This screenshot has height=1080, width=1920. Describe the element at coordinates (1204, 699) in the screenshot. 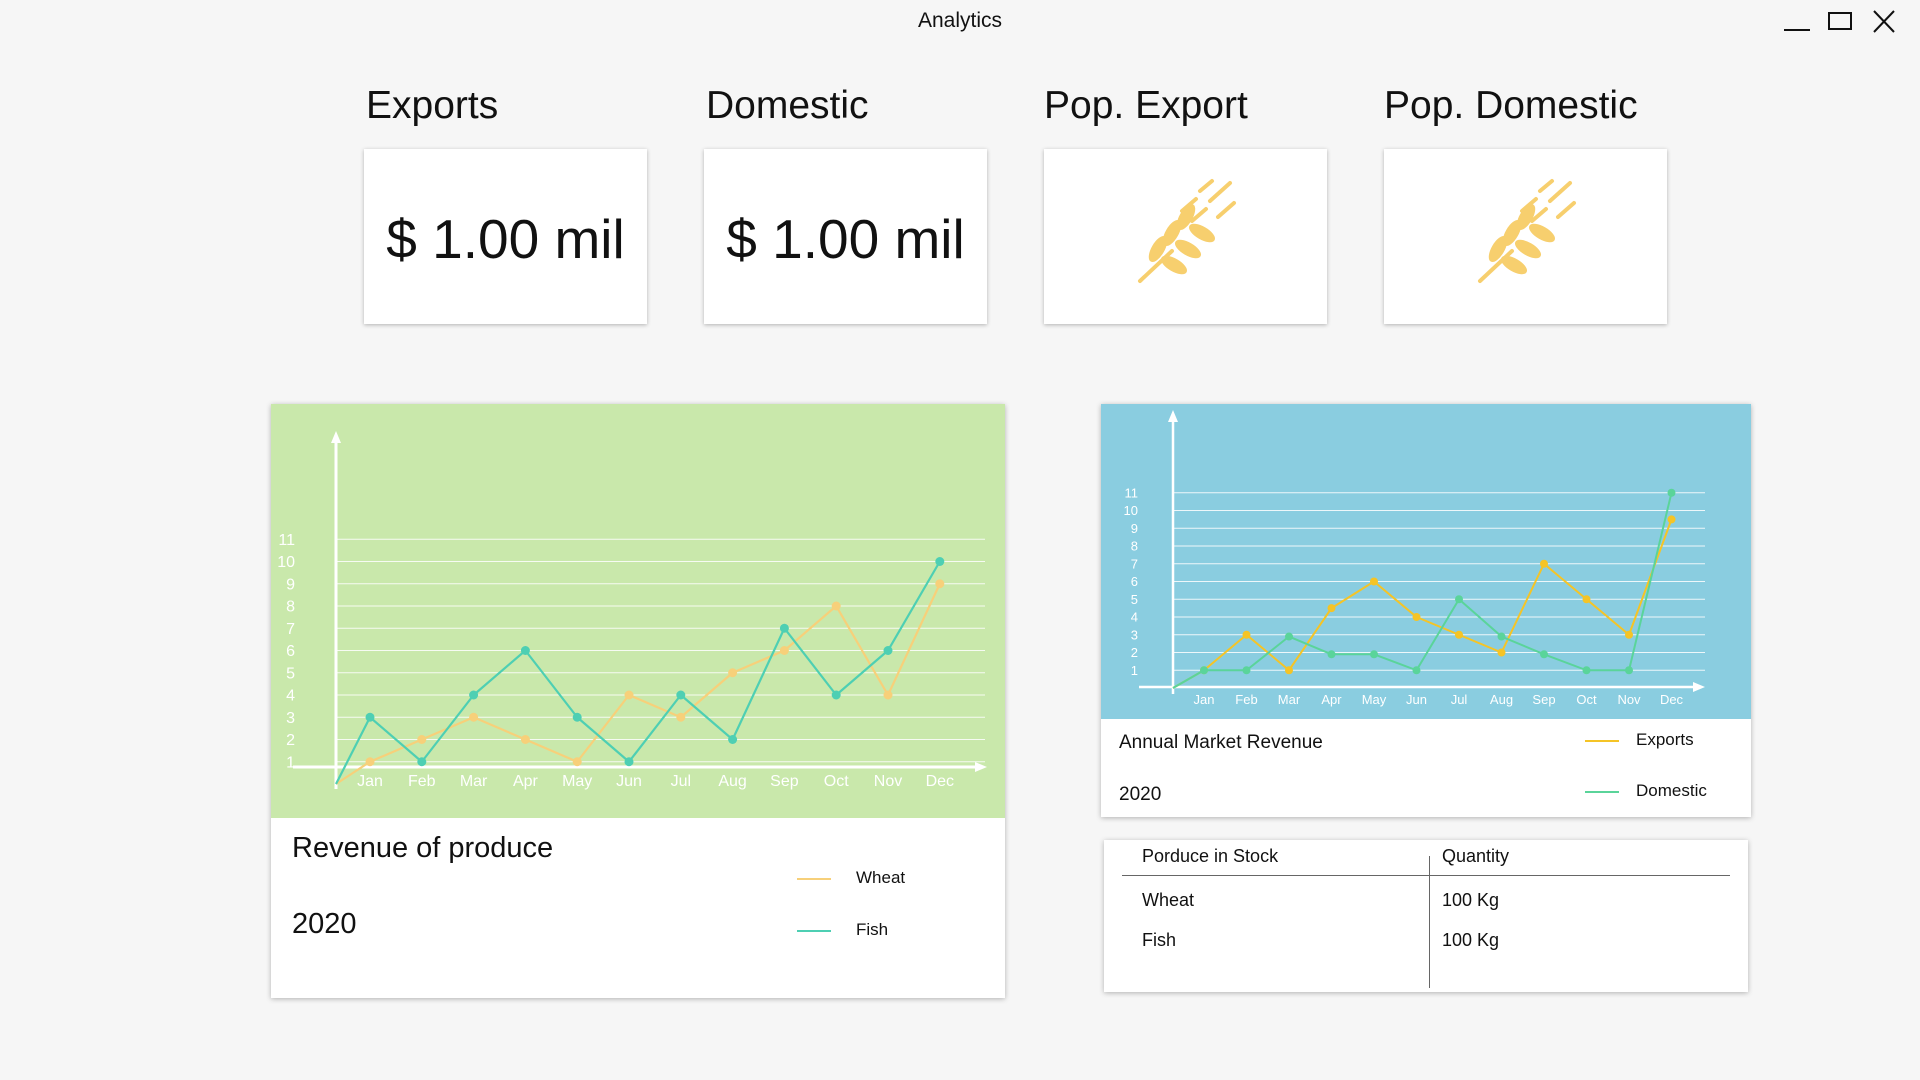

I see `x-tick-label: Jan` at that location.